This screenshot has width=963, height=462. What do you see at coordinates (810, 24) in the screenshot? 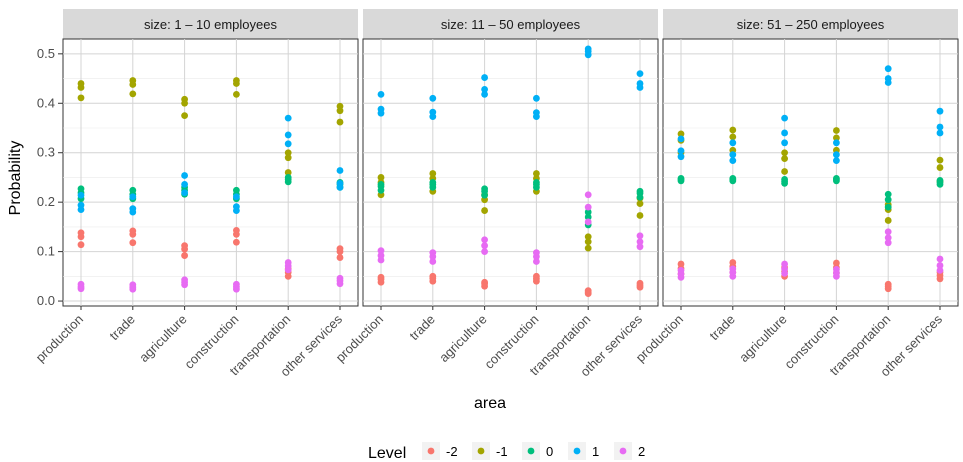
I see `facet-strip` at bounding box center [810, 24].